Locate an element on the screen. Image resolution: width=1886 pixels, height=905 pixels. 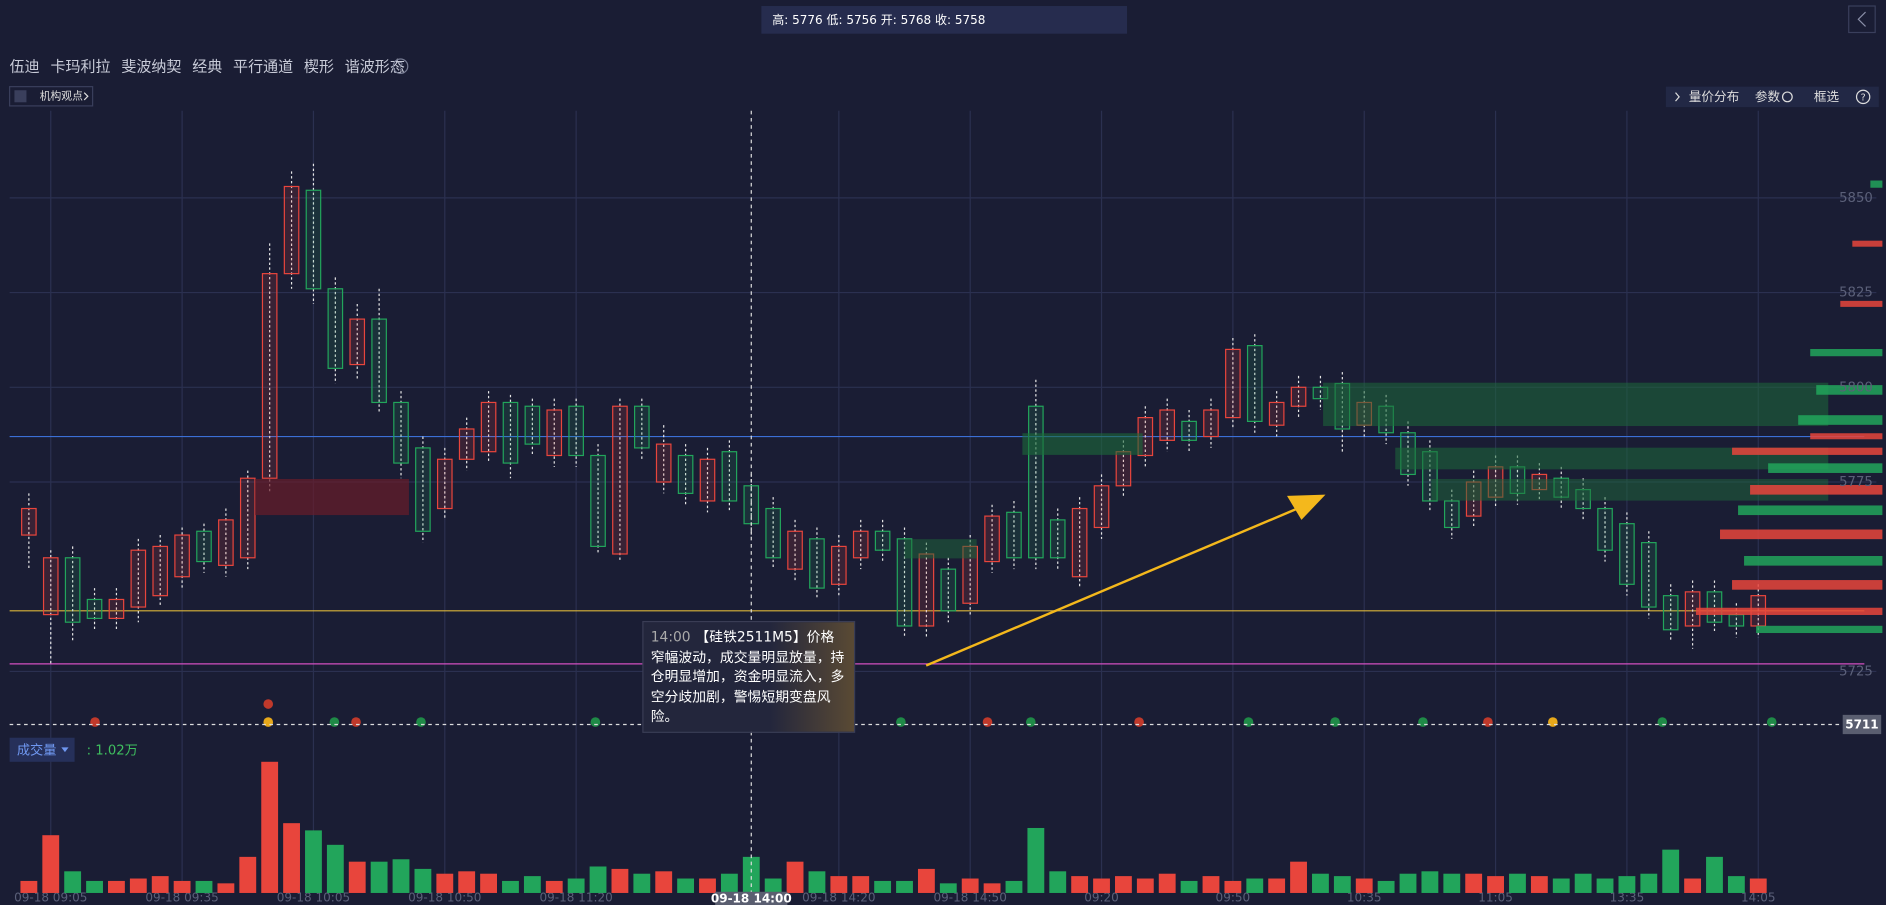
right-button: 框选 is located at coordinates (1827, 96).